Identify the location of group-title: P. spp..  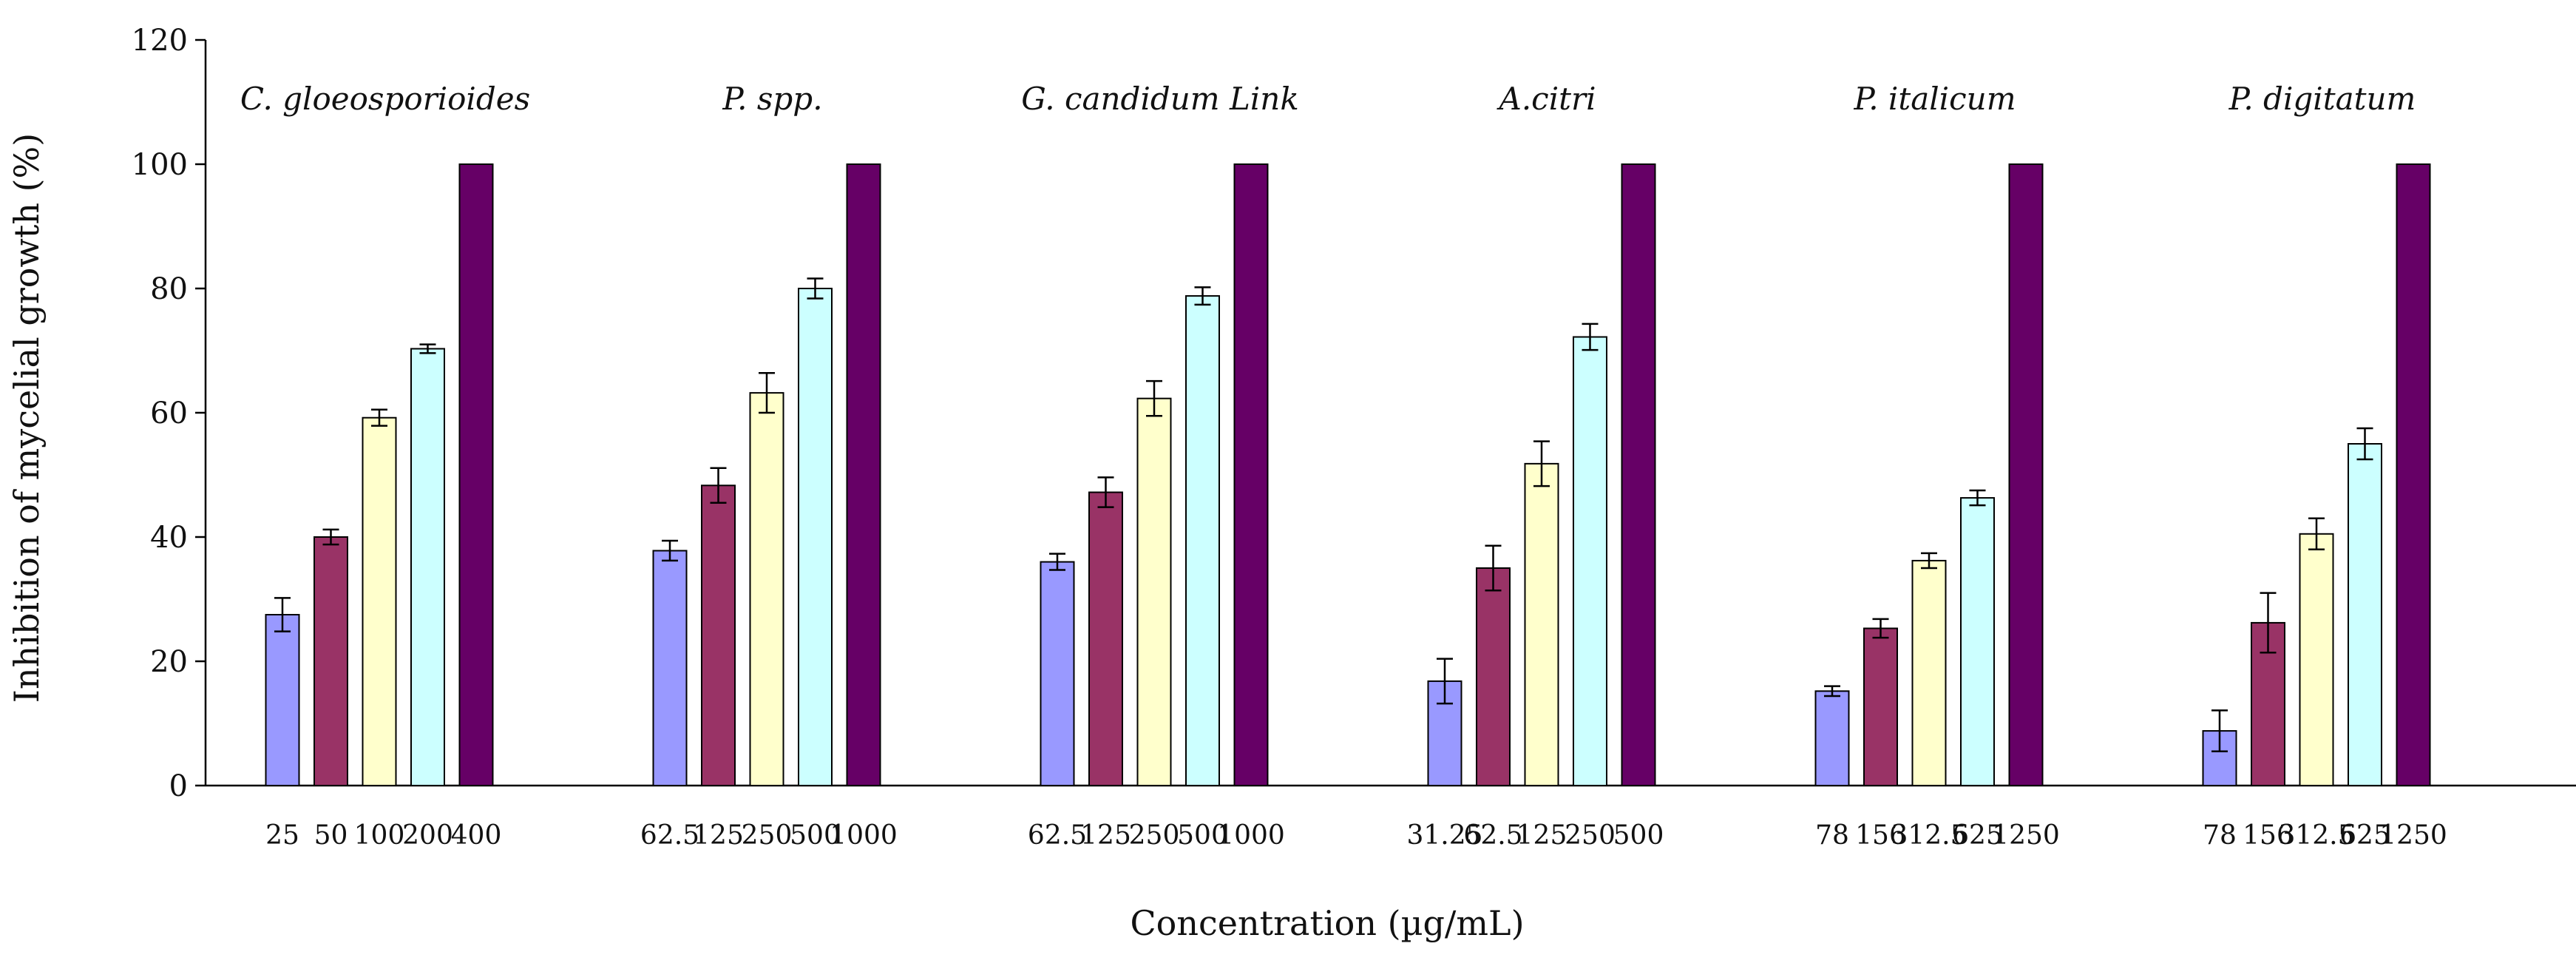
(772, 99).